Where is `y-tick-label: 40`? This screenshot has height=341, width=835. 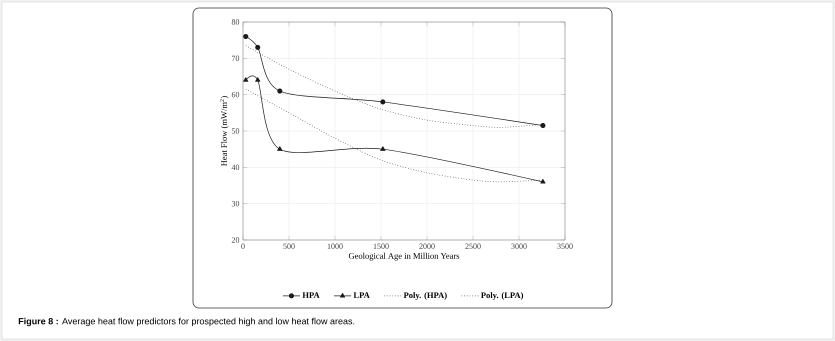
y-tick-label: 40 is located at coordinates (236, 167).